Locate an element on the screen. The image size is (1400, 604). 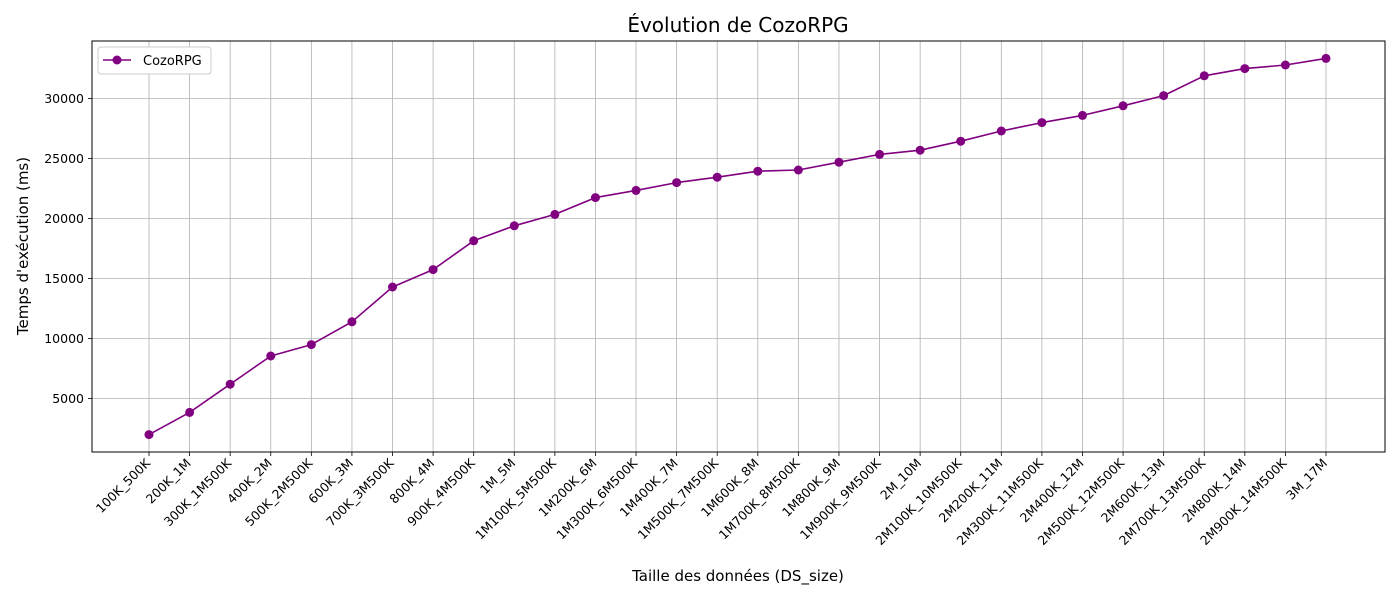
x-tick-label: 100K_500K is located at coordinates (123, 485).